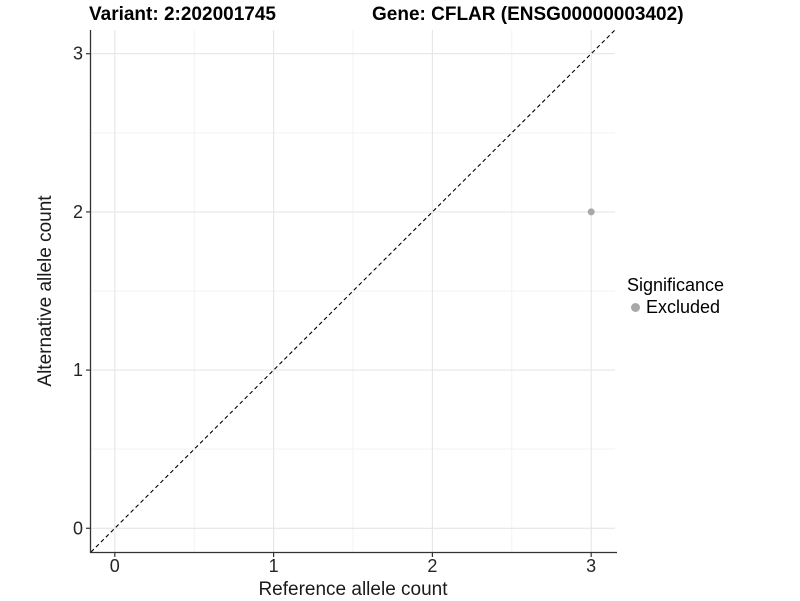 This screenshot has height=601, width=800. What do you see at coordinates (676, 285) in the screenshot?
I see `legend-title: Significance` at bounding box center [676, 285].